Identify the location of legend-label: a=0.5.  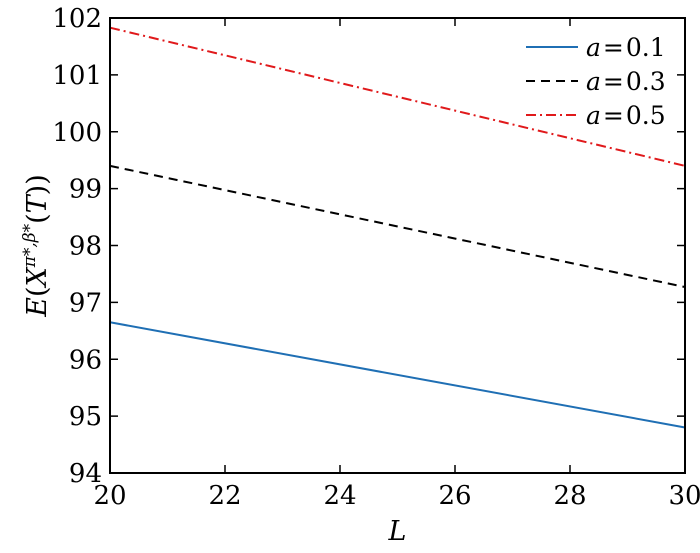
(626, 115).